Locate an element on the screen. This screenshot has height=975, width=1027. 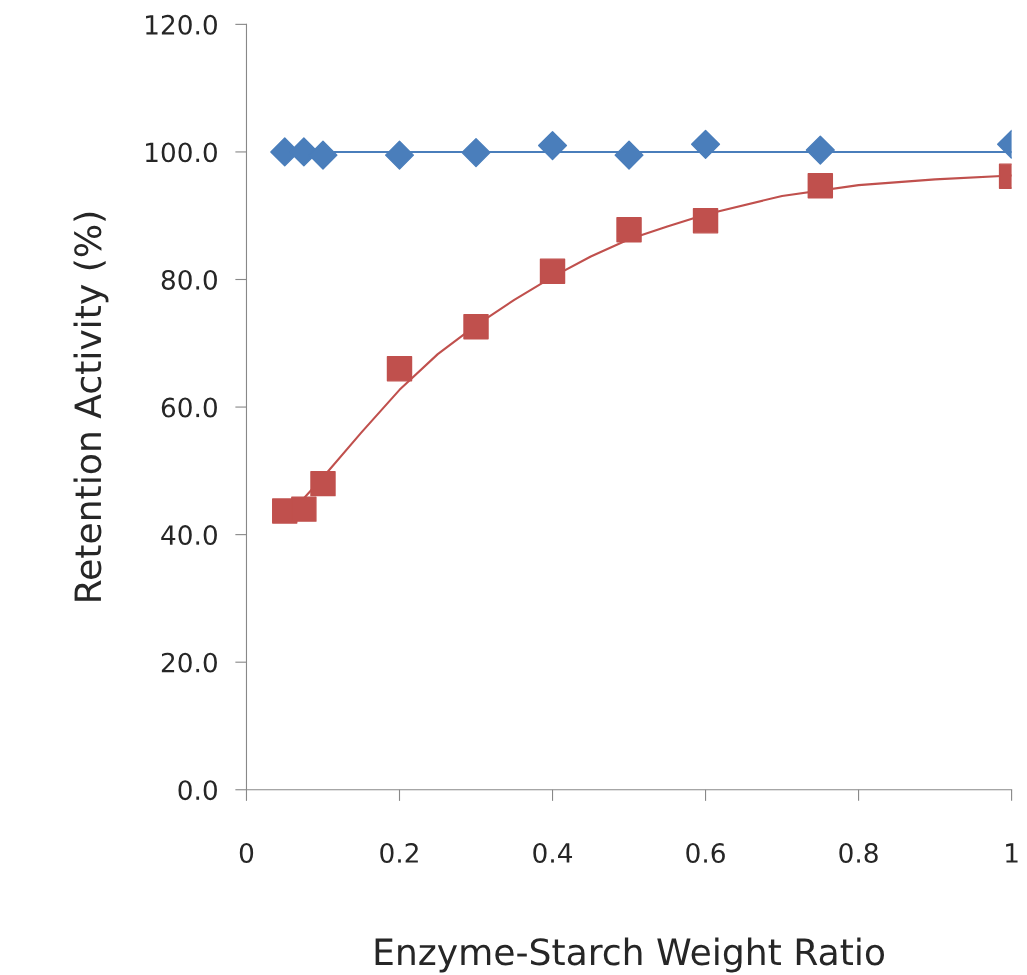
x-axis-title: Enzyme-Starch Weight Ratio is located at coordinates (630, 955).